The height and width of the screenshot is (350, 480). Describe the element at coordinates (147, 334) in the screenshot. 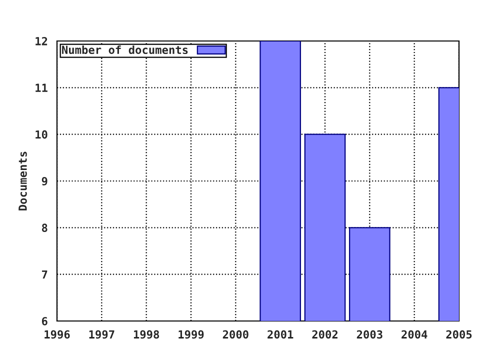

I see `x-tick-label: 1998` at that location.